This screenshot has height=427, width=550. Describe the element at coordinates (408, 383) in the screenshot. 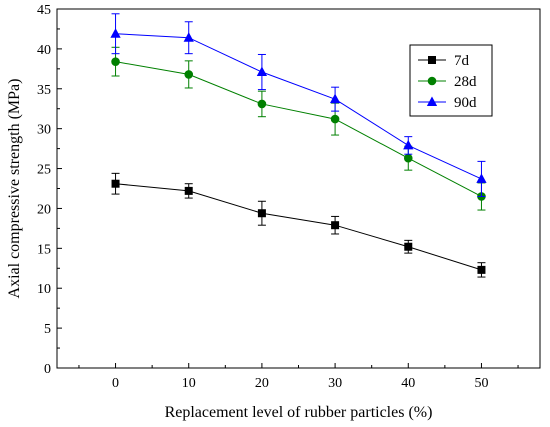

I see `x-tick-label: 40` at that location.